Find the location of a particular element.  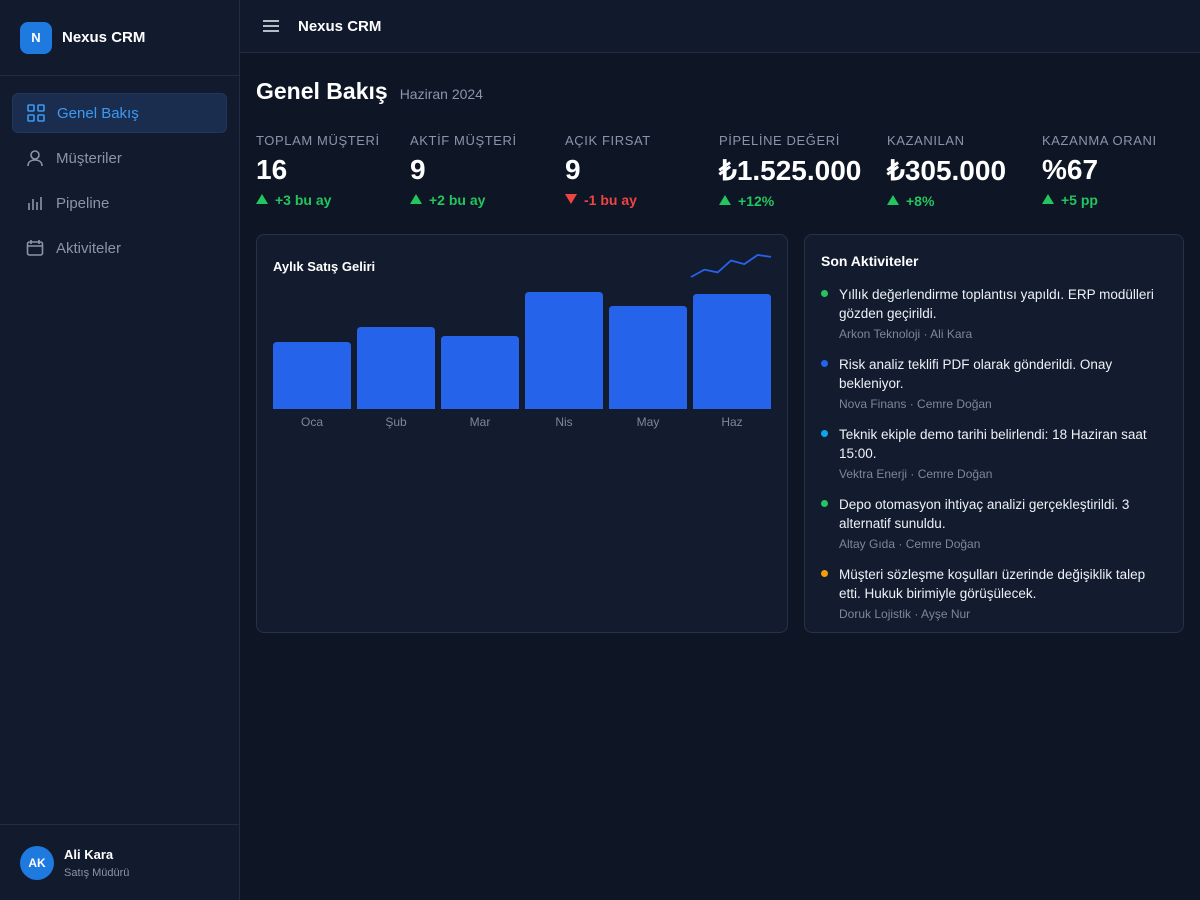

brand-name: Nexus CRM is located at coordinates (104, 37).